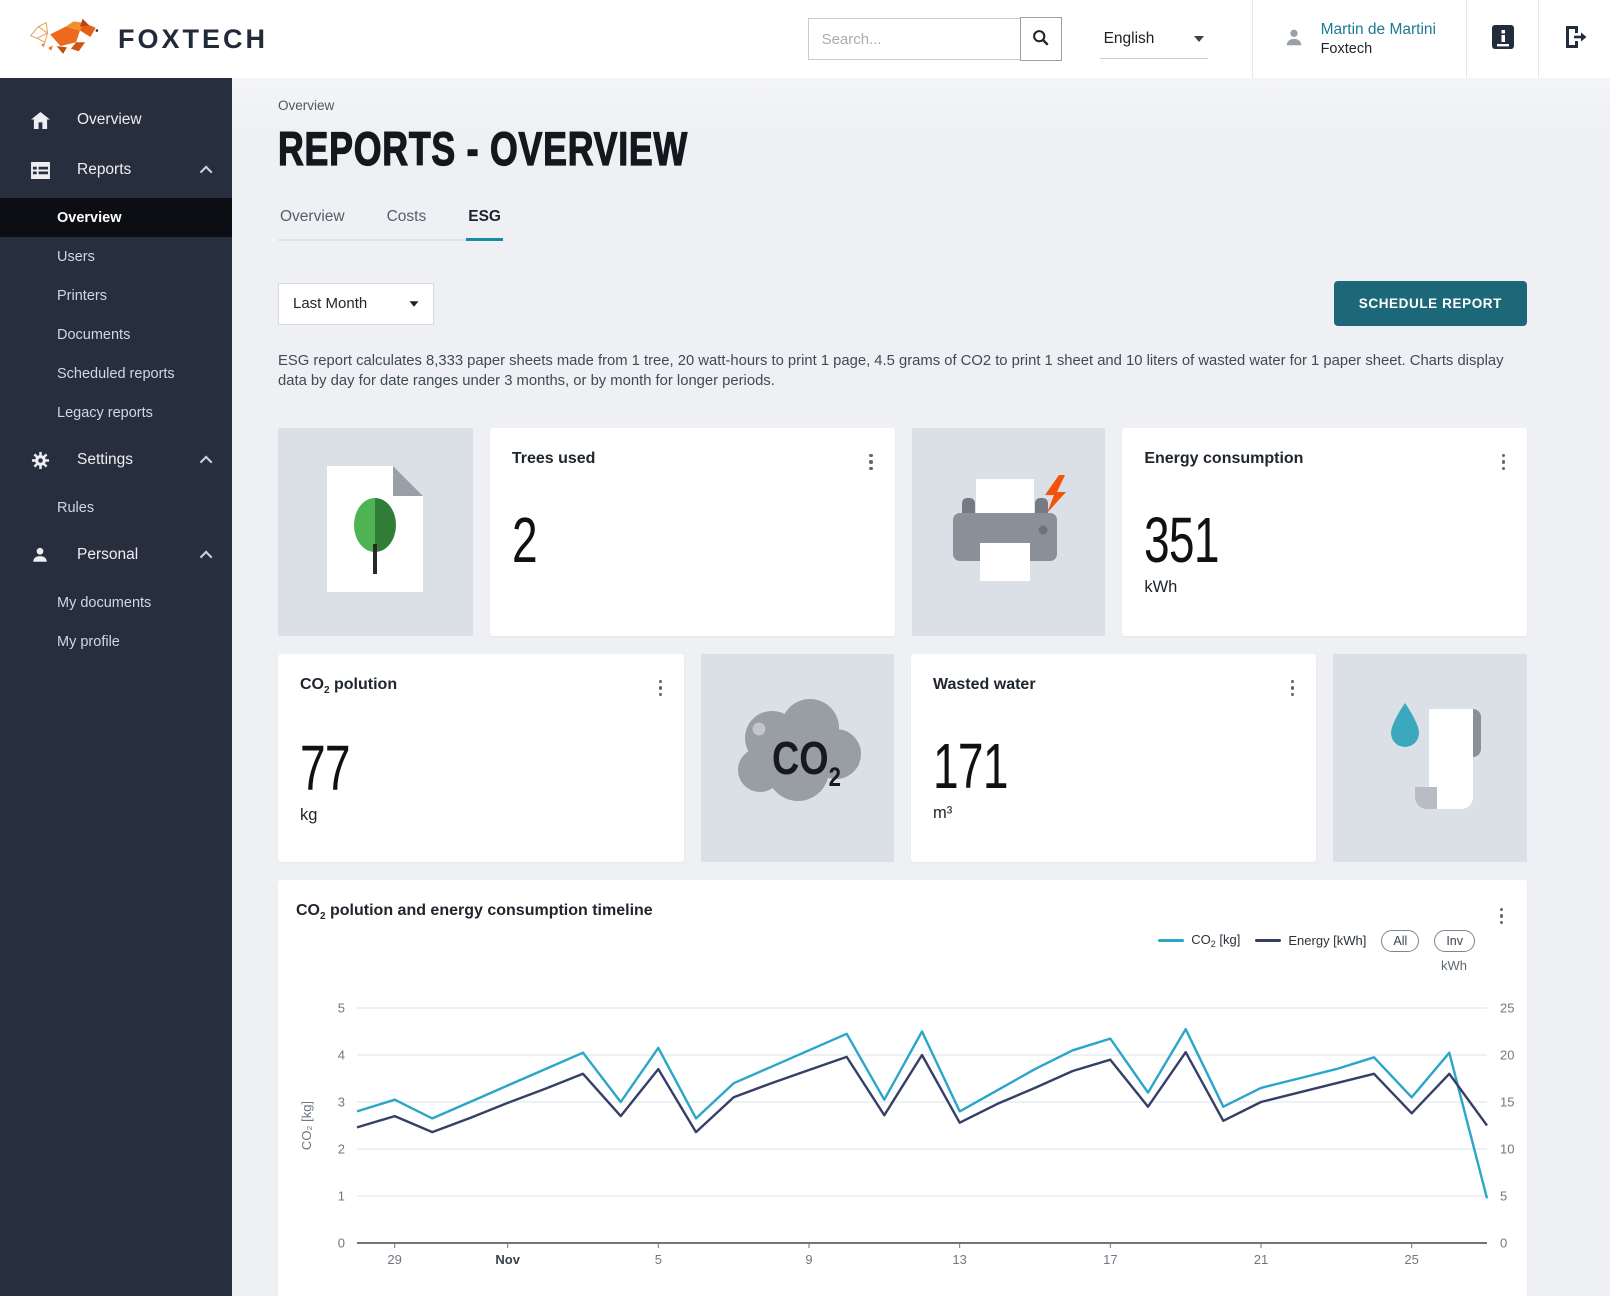 This screenshot has width=1610, height=1296. What do you see at coordinates (808, 1259) in the screenshot?
I see `svg-text: 9` at bounding box center [808, 1259].